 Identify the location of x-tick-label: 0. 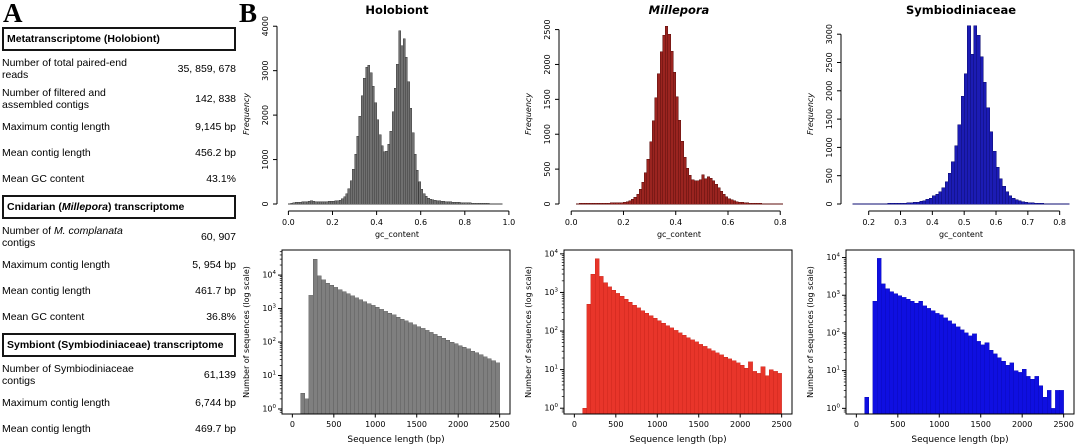
(856, 424).